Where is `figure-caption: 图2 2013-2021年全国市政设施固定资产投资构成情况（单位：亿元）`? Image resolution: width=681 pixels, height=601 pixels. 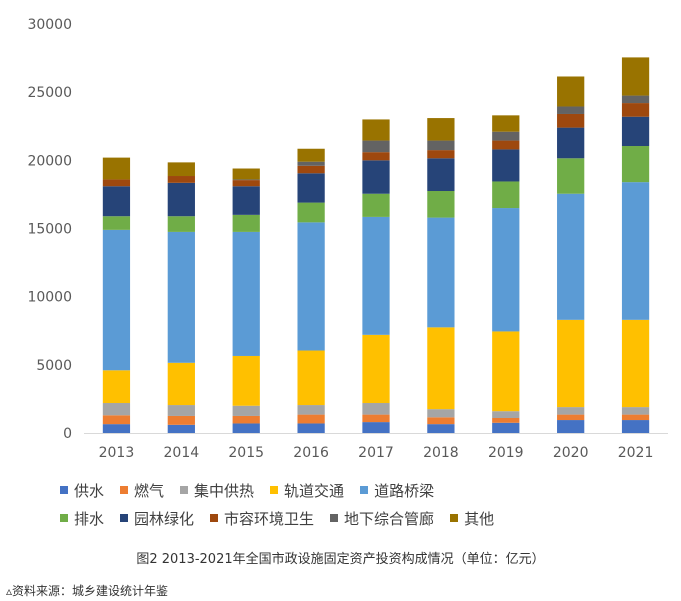 figure-caption: 图2 2013-2021年全国市政设施固定资产投资构成情况（单位：亿元） is located at coordinates (340, 559).